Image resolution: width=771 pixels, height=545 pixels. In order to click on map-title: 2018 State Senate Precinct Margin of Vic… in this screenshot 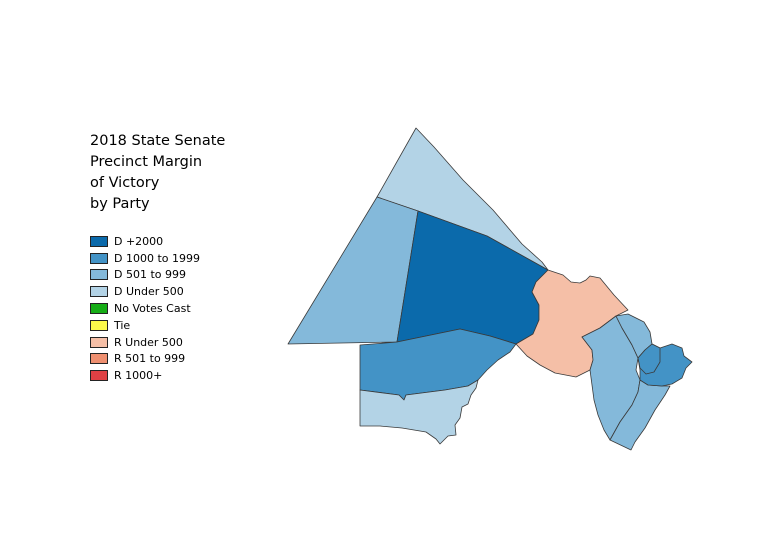, I will do `click(170, 173)`.